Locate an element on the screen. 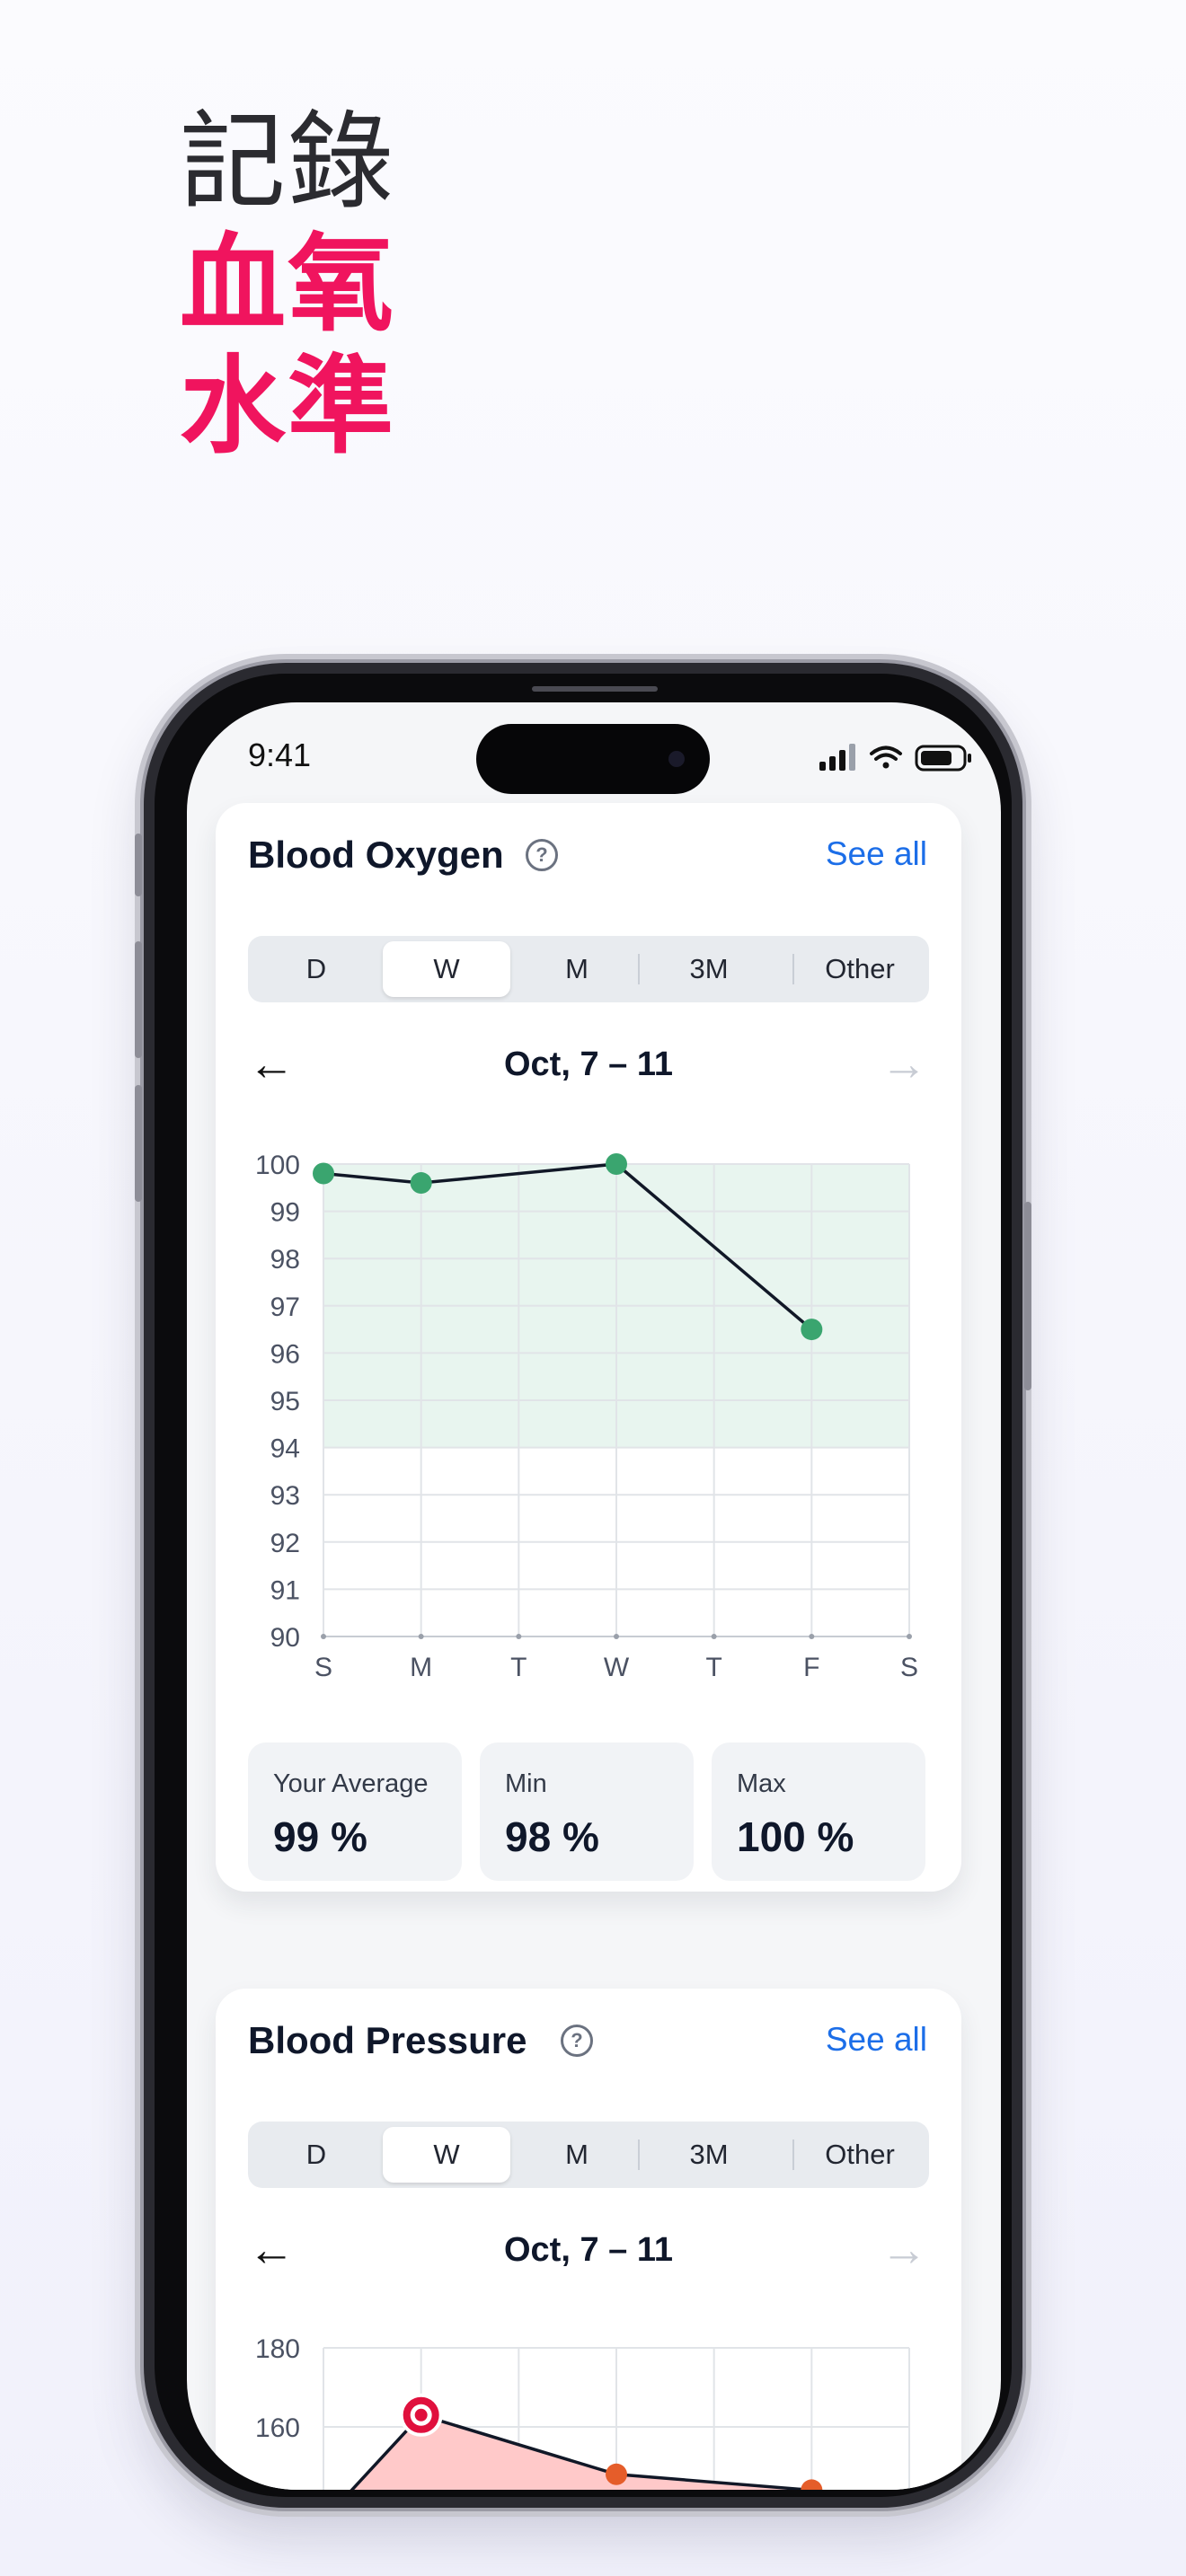 The image size is (1186, 2576). volume-down-button is located at coordinates (138, 1143).